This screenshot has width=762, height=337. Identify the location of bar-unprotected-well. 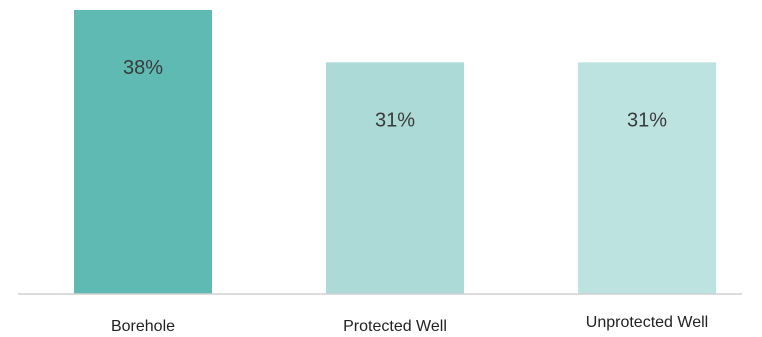
(647, 178).